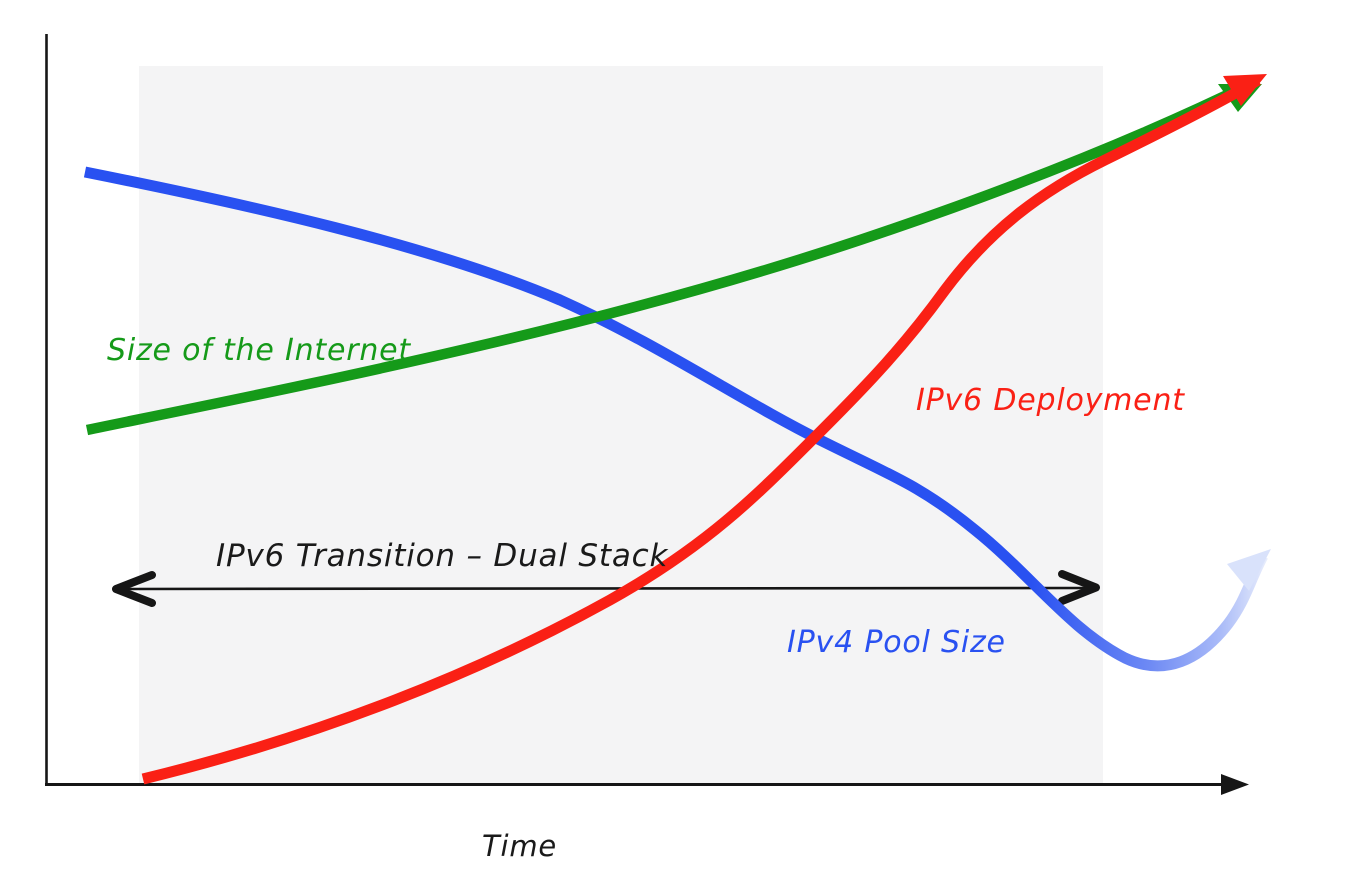  I want to click on right-arrowhead-icon, so click(1079, 587).